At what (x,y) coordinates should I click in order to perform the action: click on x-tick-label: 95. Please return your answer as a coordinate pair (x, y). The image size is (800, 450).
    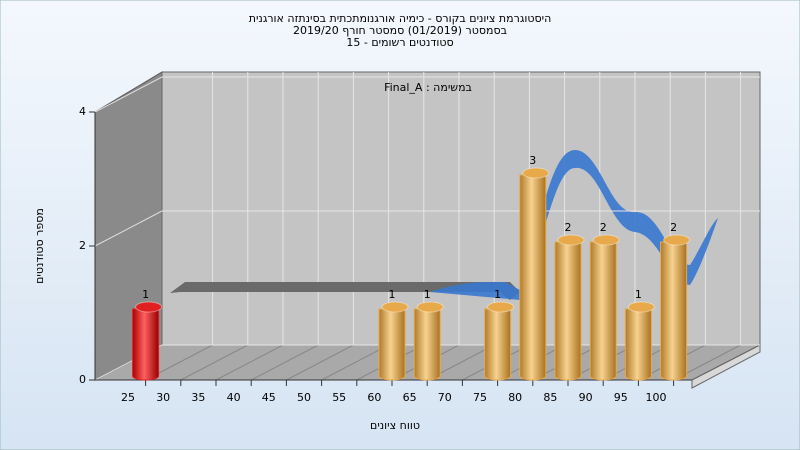
    Looking at the image, I should click on (621, 397).